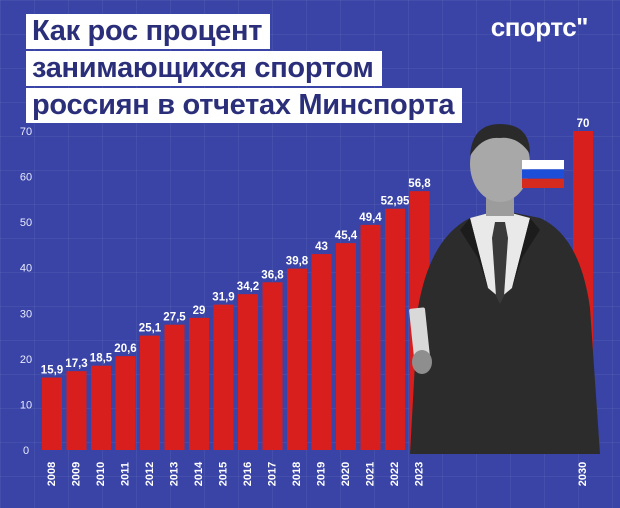  Describe the element at coordinates (223, 474) in the screenshot. I see `x-tick-label: 2015` at that location.